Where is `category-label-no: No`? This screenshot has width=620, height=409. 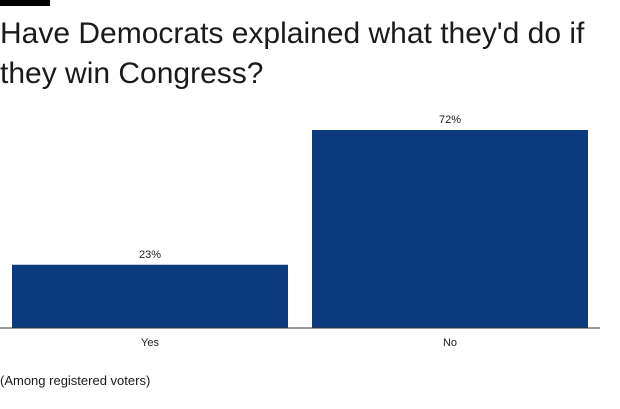 category-label-no: No is located at coordinates (450, 343).